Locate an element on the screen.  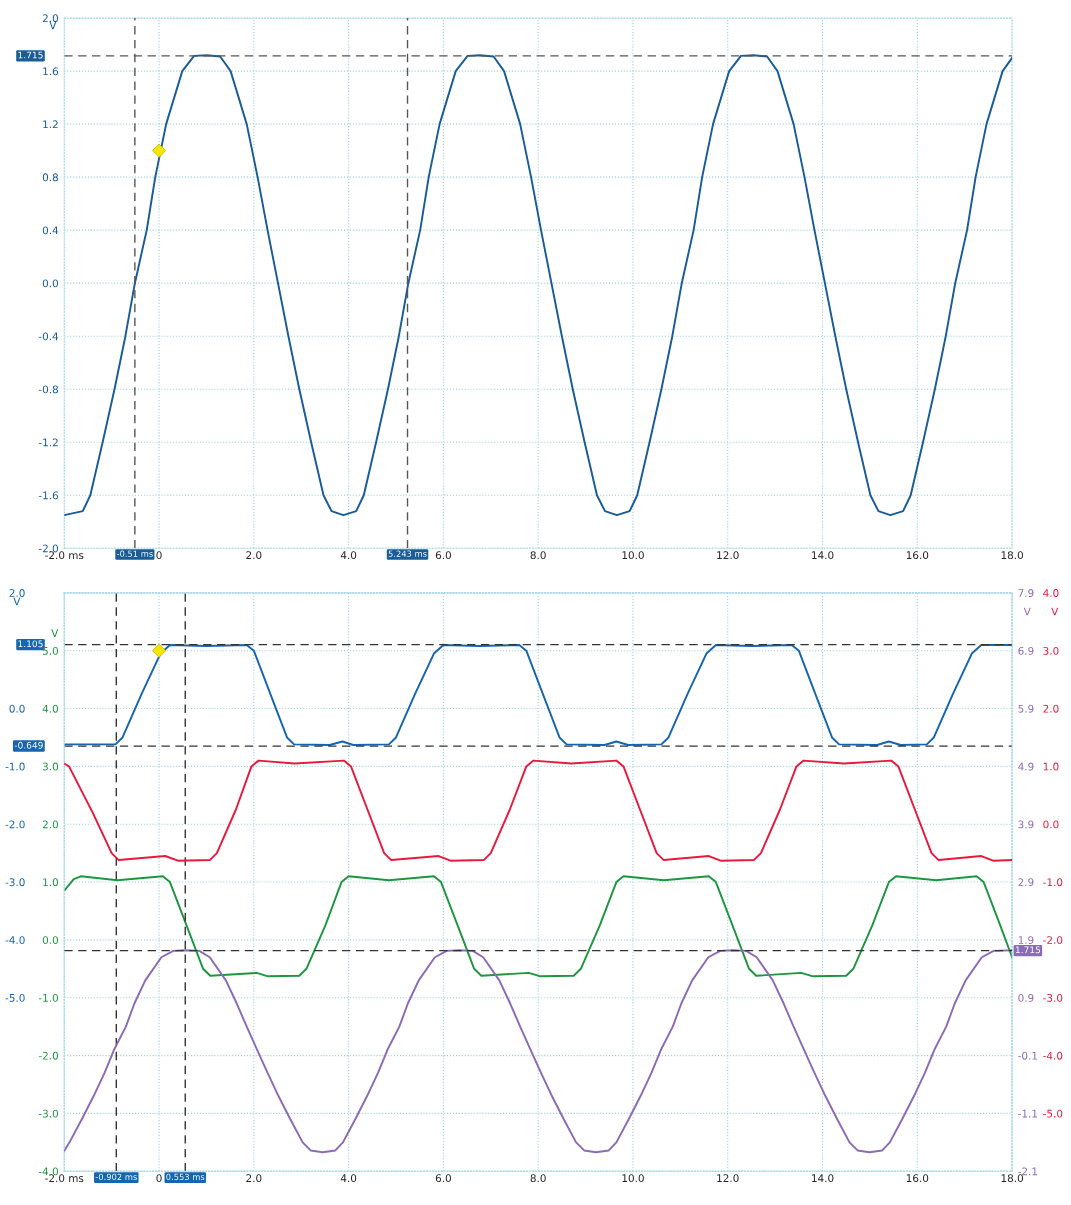
y-tick-label: 3.9 is located at coordinates (1026, 824).